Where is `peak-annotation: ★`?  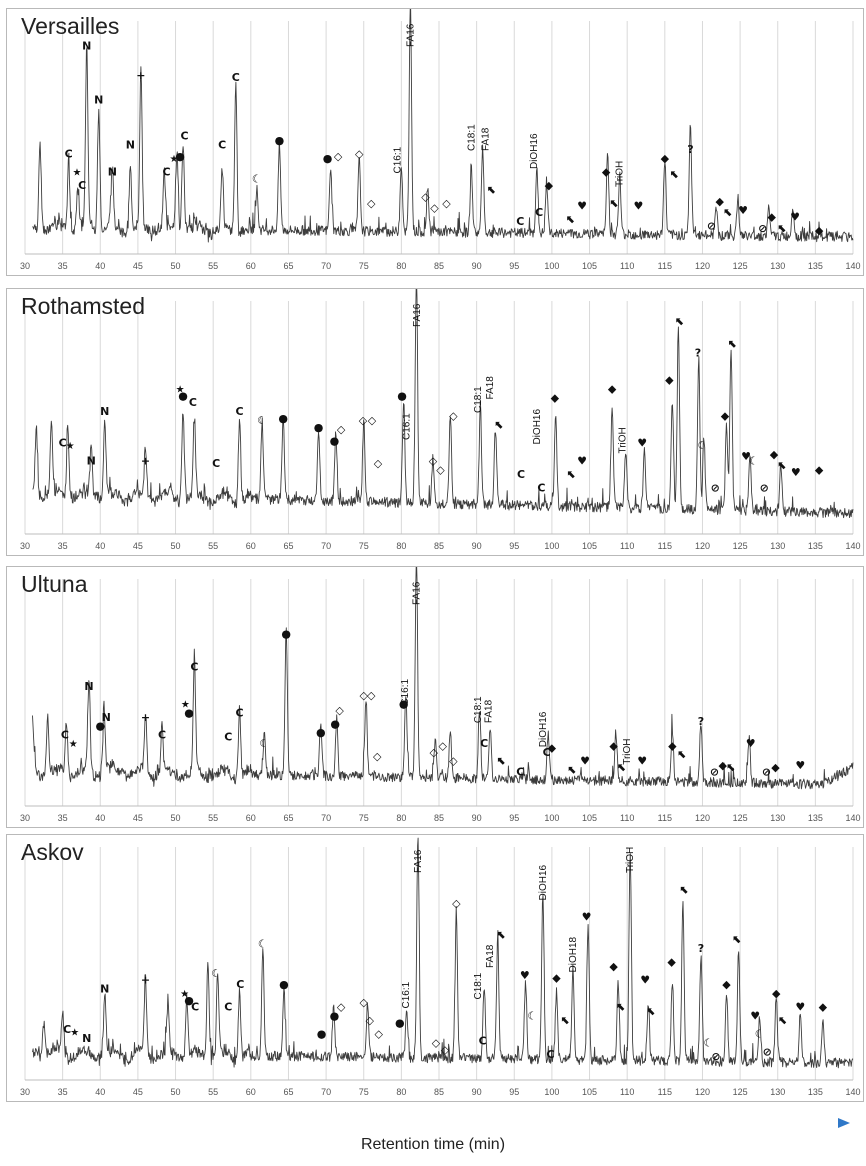
peak-annotation: ★ is located at coordinates (76, 173).